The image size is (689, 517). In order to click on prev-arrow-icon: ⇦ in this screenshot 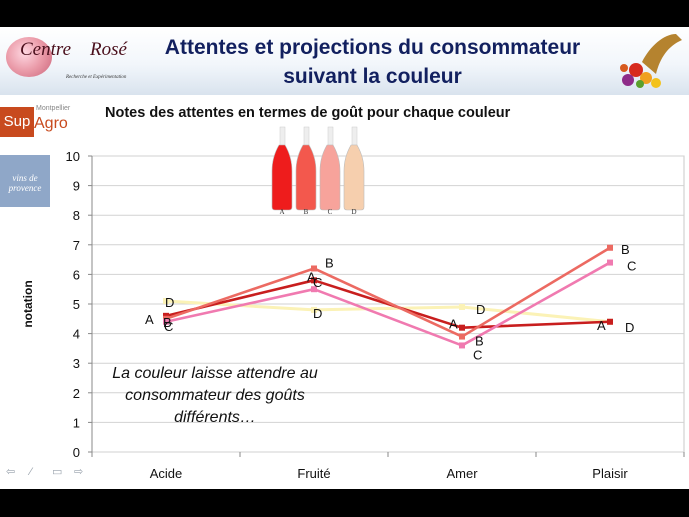, I will do `click(11, 472)`.